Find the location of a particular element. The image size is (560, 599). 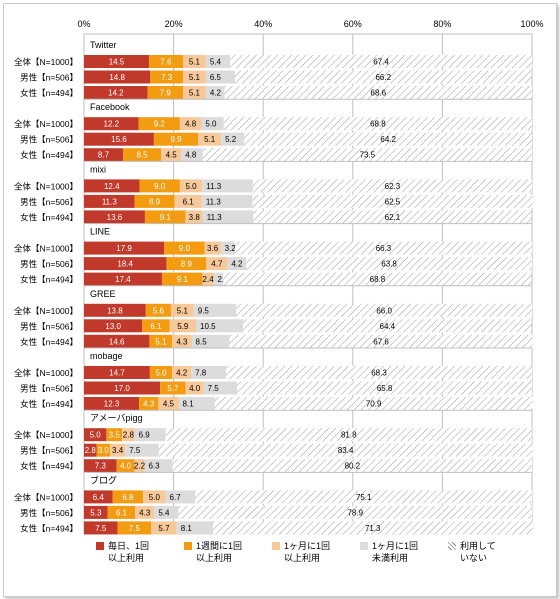

data-label: 68.8 is located at coordinates (378, 279).